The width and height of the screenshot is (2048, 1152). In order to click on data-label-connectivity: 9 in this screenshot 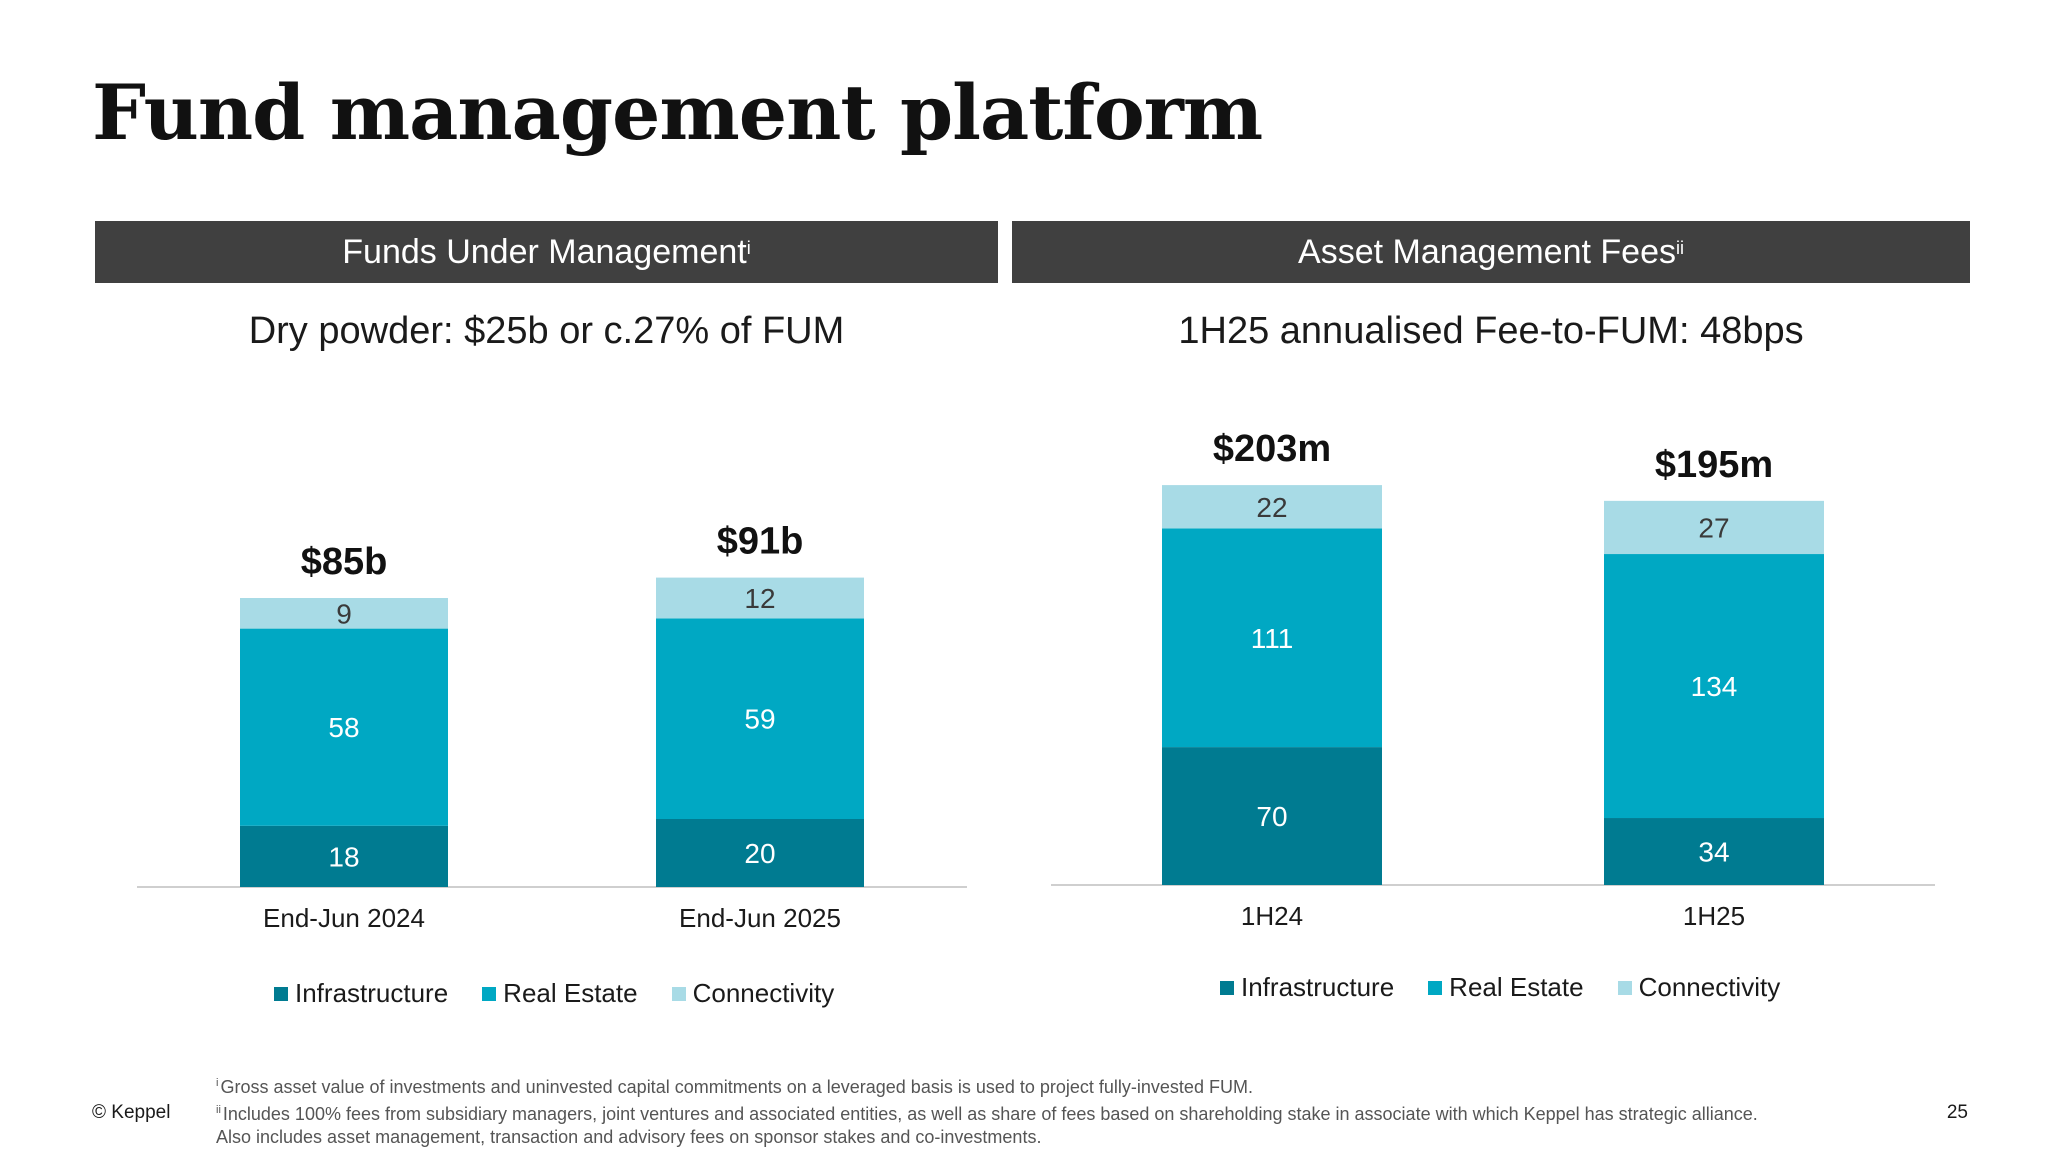, I will do `click(344, 613)`.